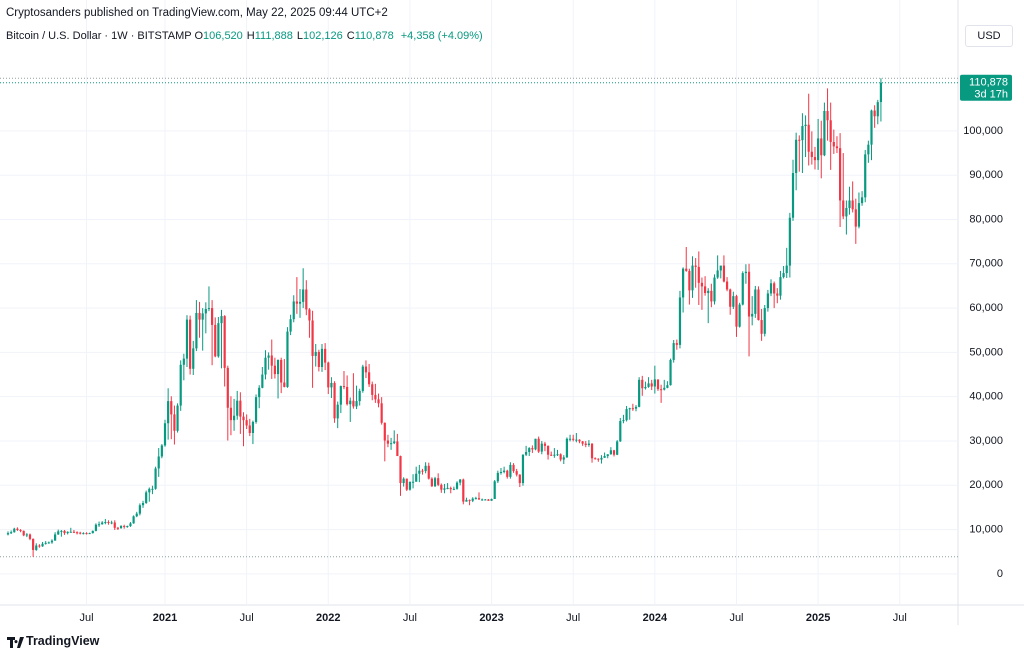 This screenshot has height=656, width=1024. I want to click on legend-key: H, so click(250, 36).